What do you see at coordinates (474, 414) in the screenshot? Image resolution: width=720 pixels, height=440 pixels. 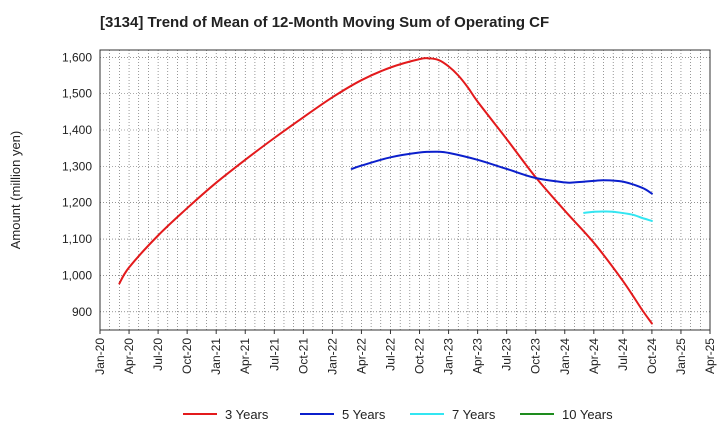 I see `legend-label-7-years: 7 Years` at bounding box center [474, 414].